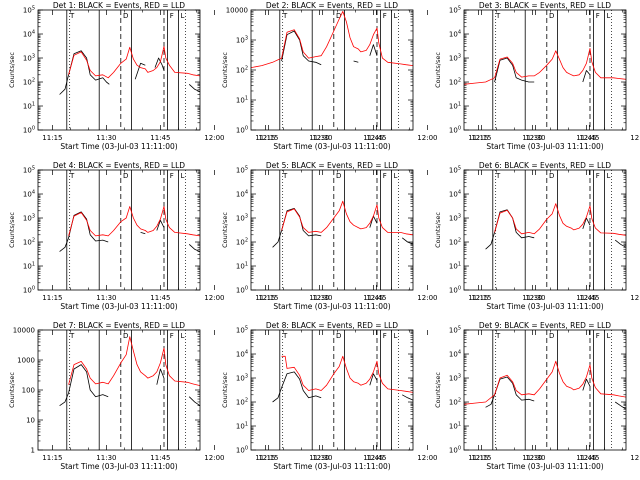  Describe the element at coordinates (545, 5) in the screenshot. I see `panel-title: Det 3: BLACK = Events, RED = LLD` at that location.